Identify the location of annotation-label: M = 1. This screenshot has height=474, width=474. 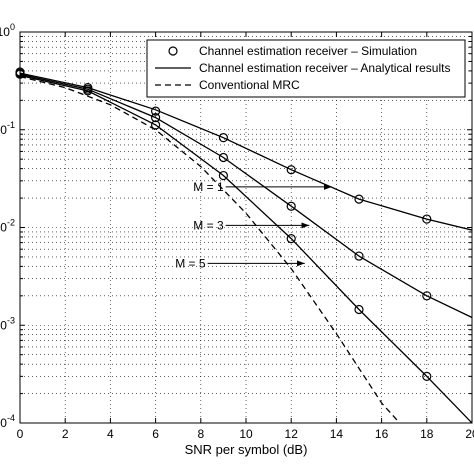
(208, 187).